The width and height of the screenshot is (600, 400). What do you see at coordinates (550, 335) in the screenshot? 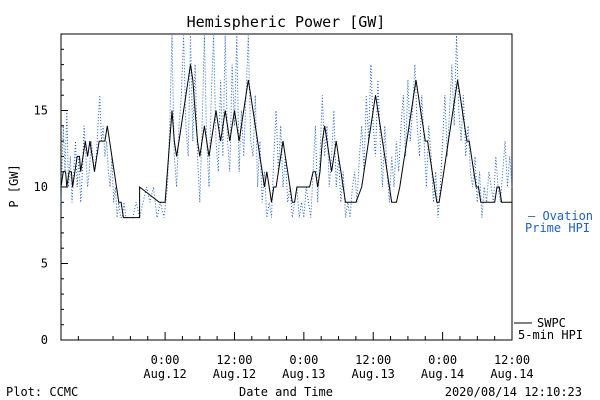
I see `legend-swpc-line2: 5-min HPI` at bounding box center [550, 335].